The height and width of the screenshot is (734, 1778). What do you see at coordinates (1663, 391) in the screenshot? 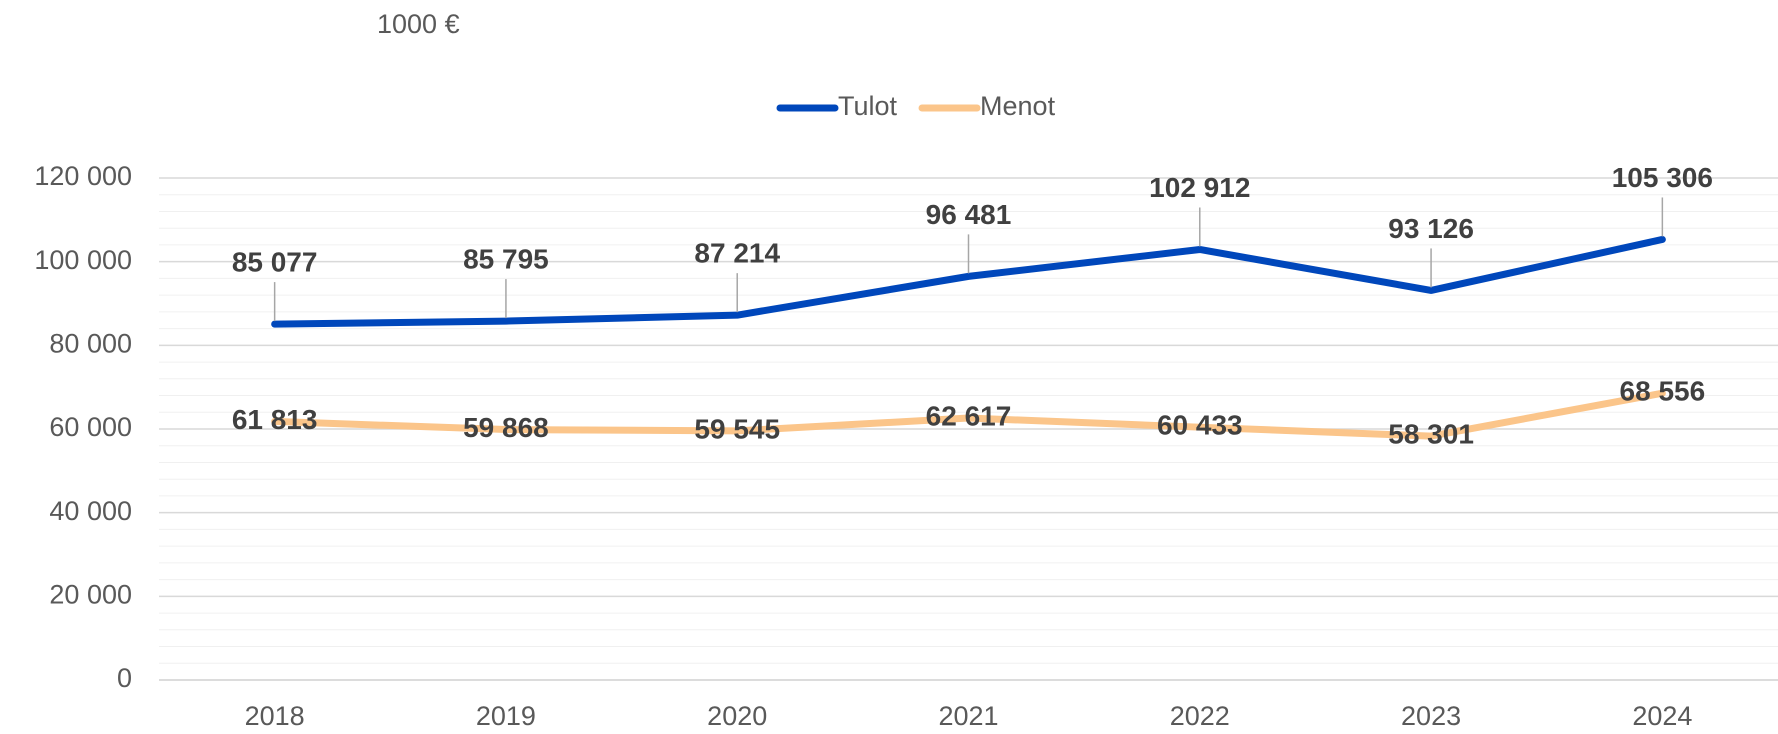
I see `data-label: 68 556` at bounding box center [1663, 391].